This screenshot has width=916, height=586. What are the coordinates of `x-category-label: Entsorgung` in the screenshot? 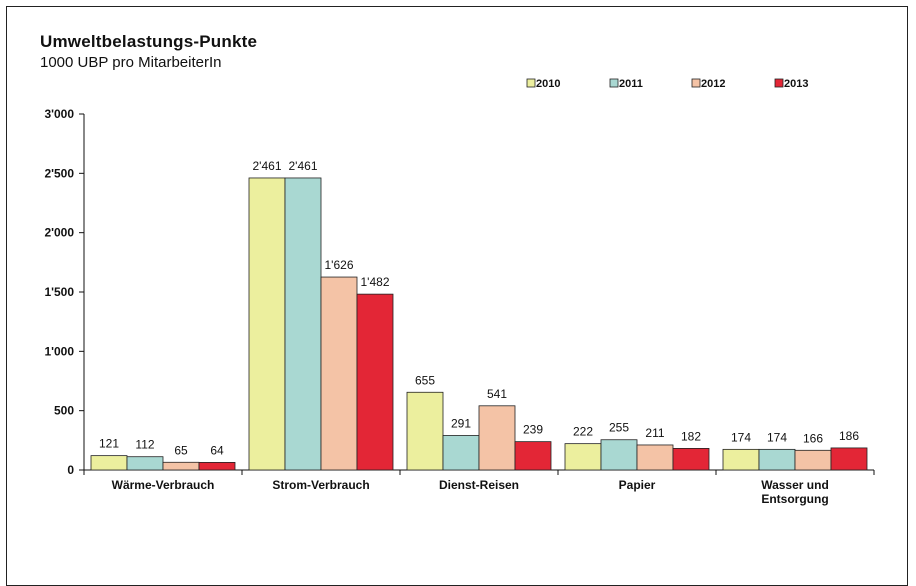 It's located at (794, 499).